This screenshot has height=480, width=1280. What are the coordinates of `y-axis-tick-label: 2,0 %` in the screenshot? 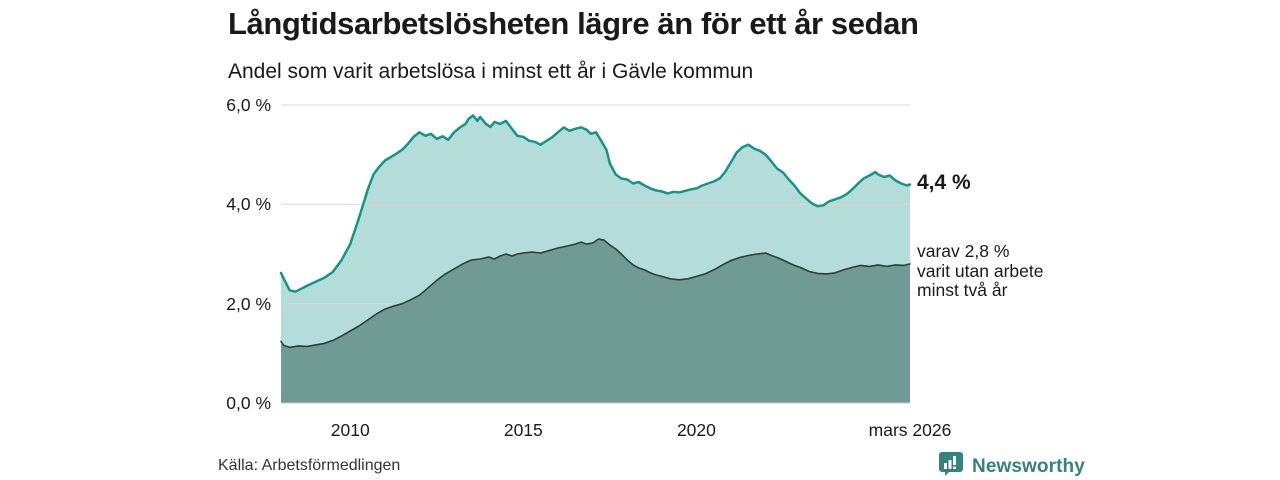 It's located at (248, 303).